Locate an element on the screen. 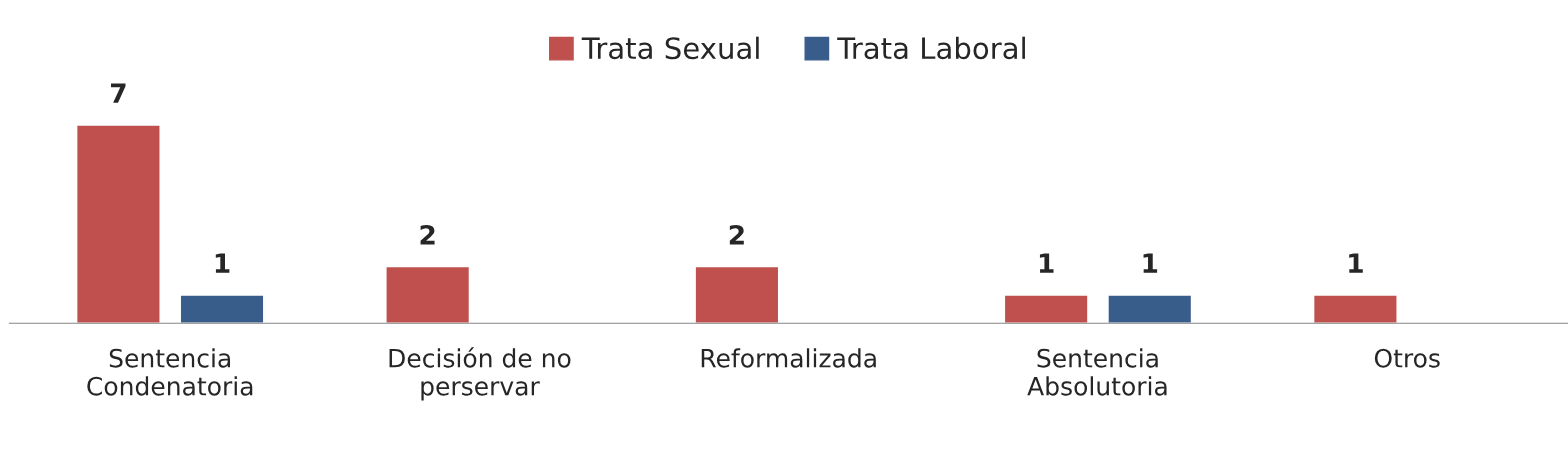  x-tick-label: Otros is located at coordinates (1407, 358).